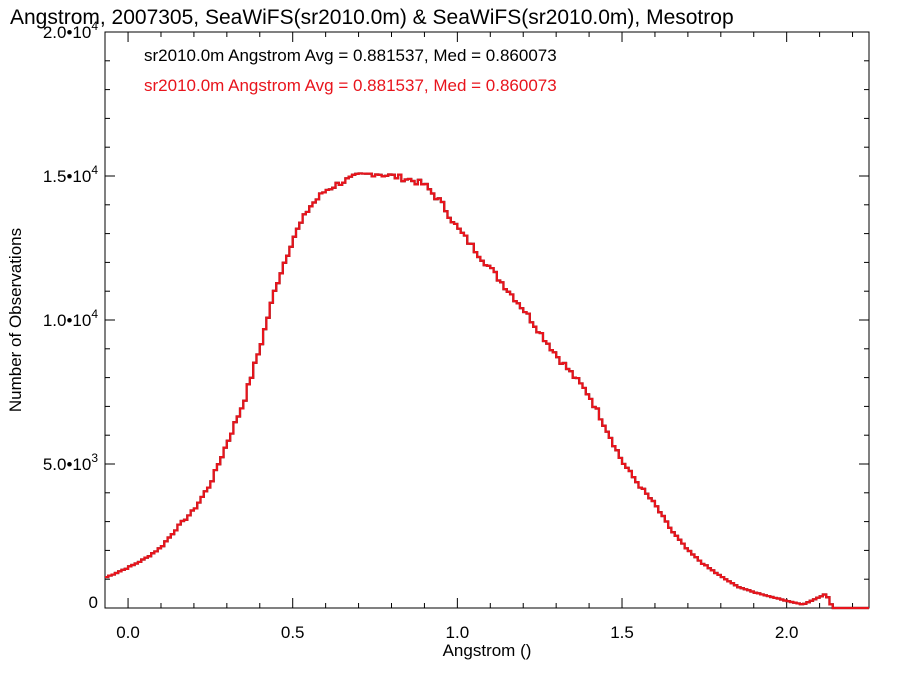 The height and width of the screenshot is (675, 900). I want to click on x-tick-label: 0.5, so click(293, 632).